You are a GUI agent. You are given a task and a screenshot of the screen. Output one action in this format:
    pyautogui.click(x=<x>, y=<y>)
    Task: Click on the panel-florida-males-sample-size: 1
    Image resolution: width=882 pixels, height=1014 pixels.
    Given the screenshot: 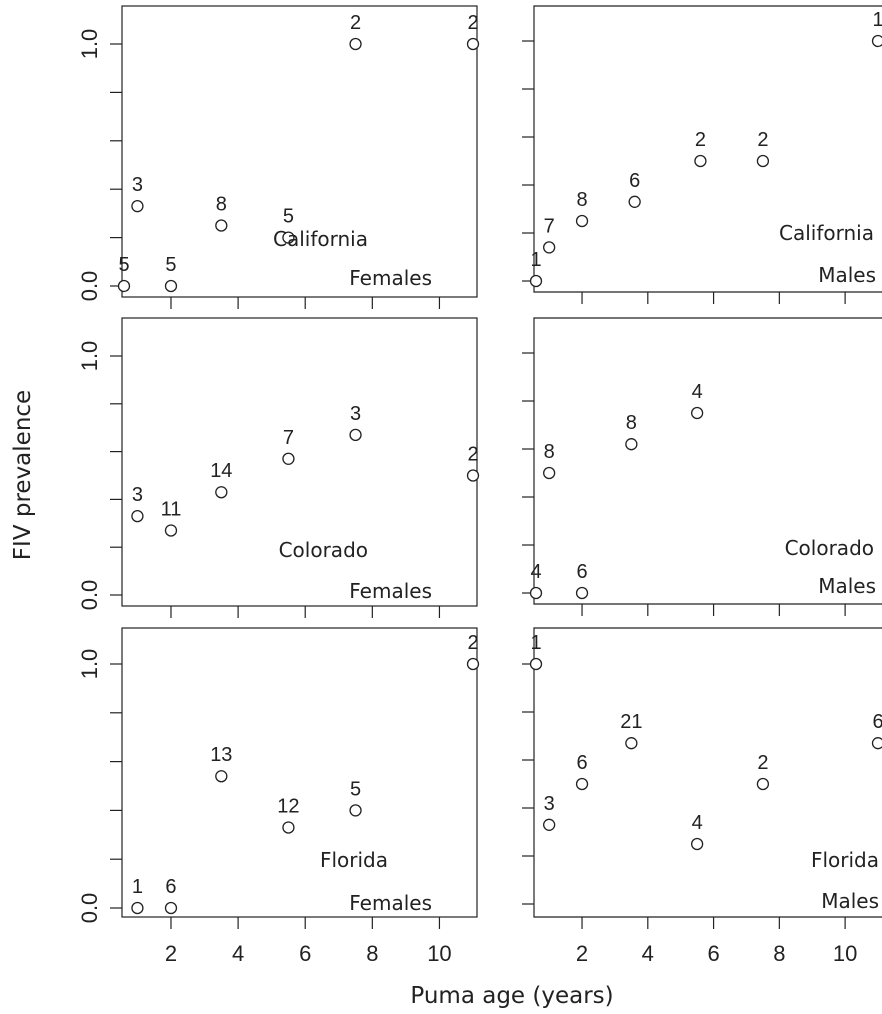 What is the action you would take?
    pyautogui.click(x=535, y=643)
    